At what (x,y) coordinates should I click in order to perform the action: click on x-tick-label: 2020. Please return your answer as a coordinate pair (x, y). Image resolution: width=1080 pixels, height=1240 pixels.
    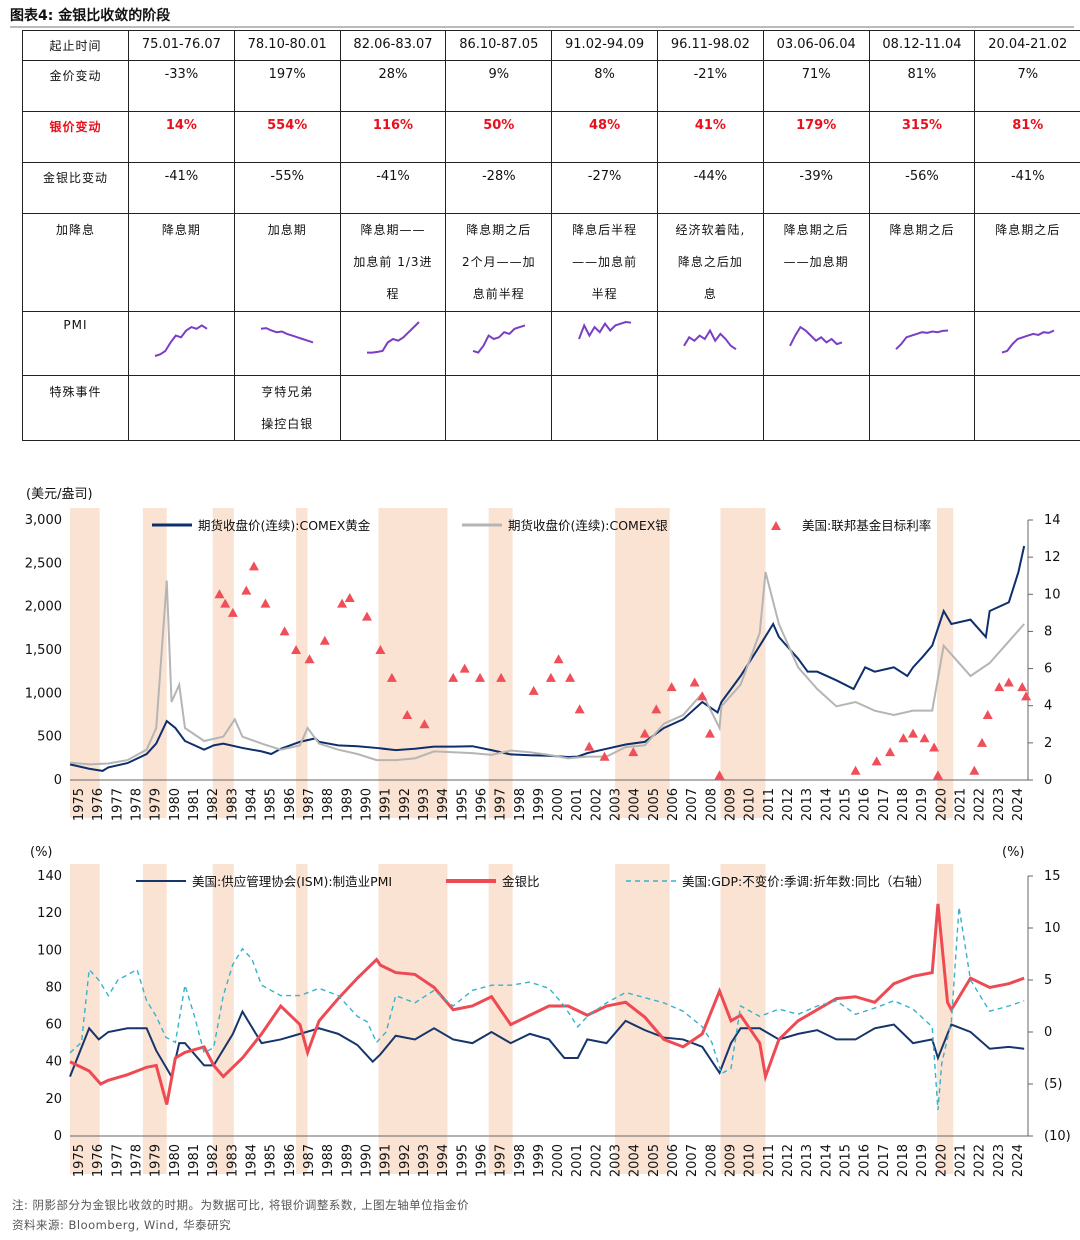
    Looking at the image, I should click on (941, 804).